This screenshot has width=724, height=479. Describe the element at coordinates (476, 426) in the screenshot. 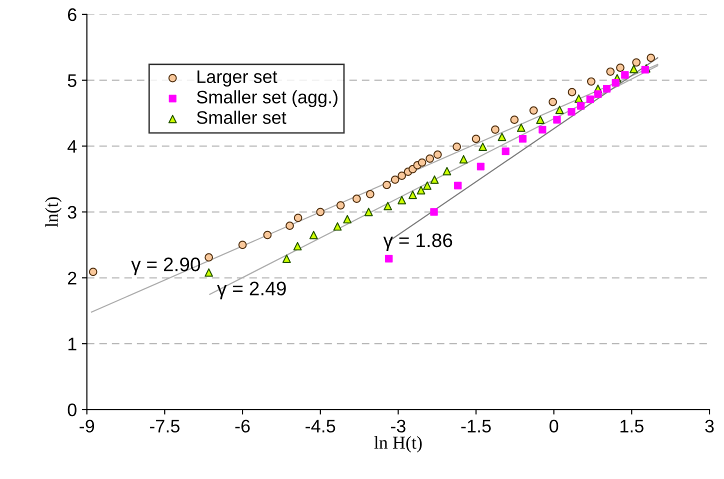

I see `x-tick-label: -1.5` at that location.